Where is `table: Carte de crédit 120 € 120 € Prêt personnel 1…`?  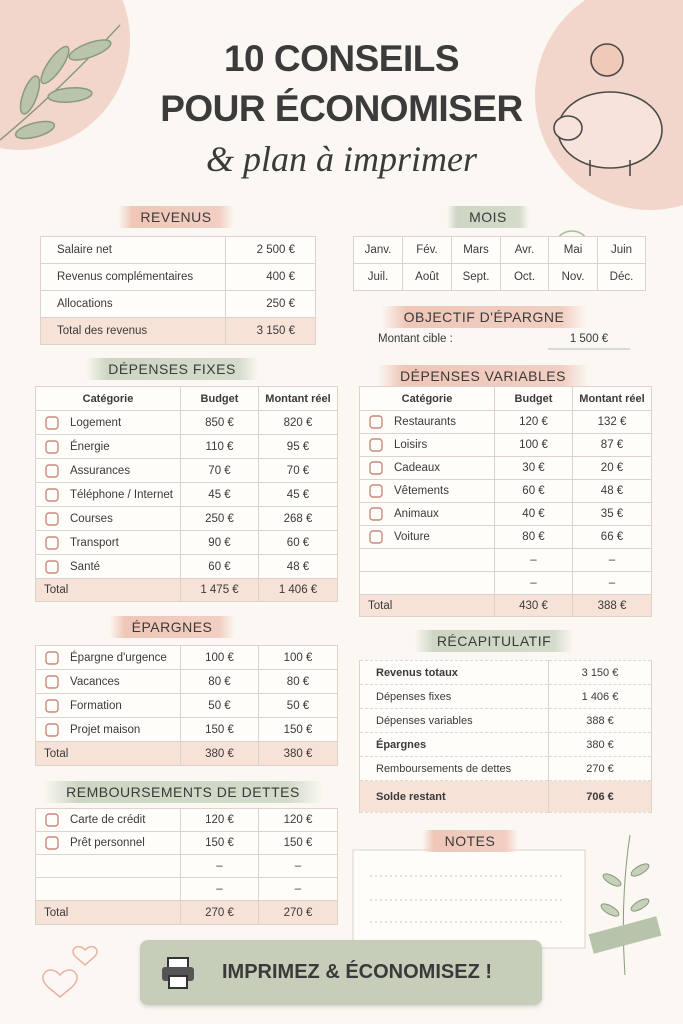 table: Carte de crédit 120 € 120 € Prêt personnel 1… is located at coordinates (186, 866).